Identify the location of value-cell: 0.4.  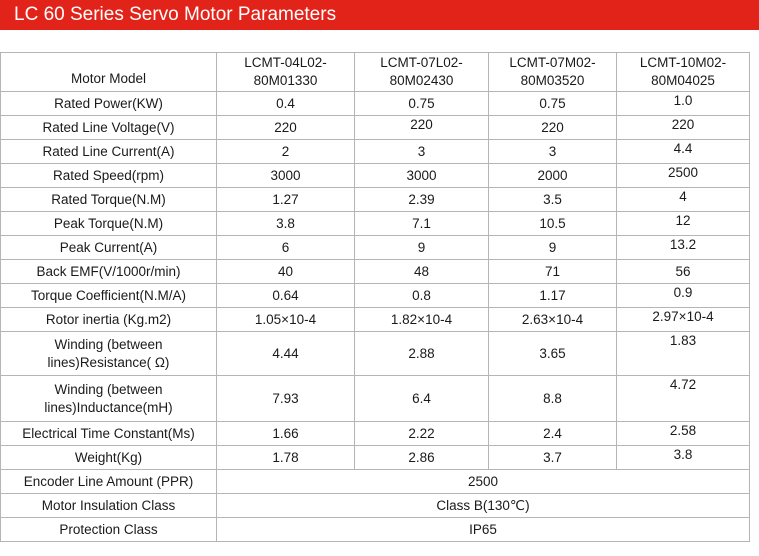
(285, 103).